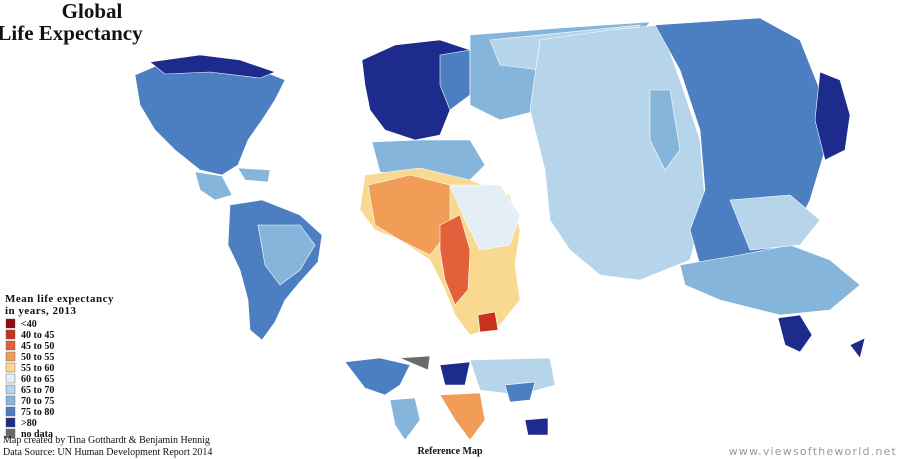  I want to click on website: www.viewsoftheworld.net, so click(813, 451).